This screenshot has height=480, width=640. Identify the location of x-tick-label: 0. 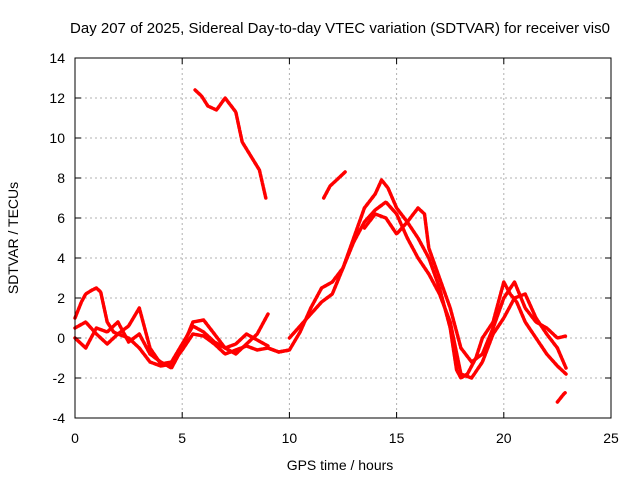
(75, 438).